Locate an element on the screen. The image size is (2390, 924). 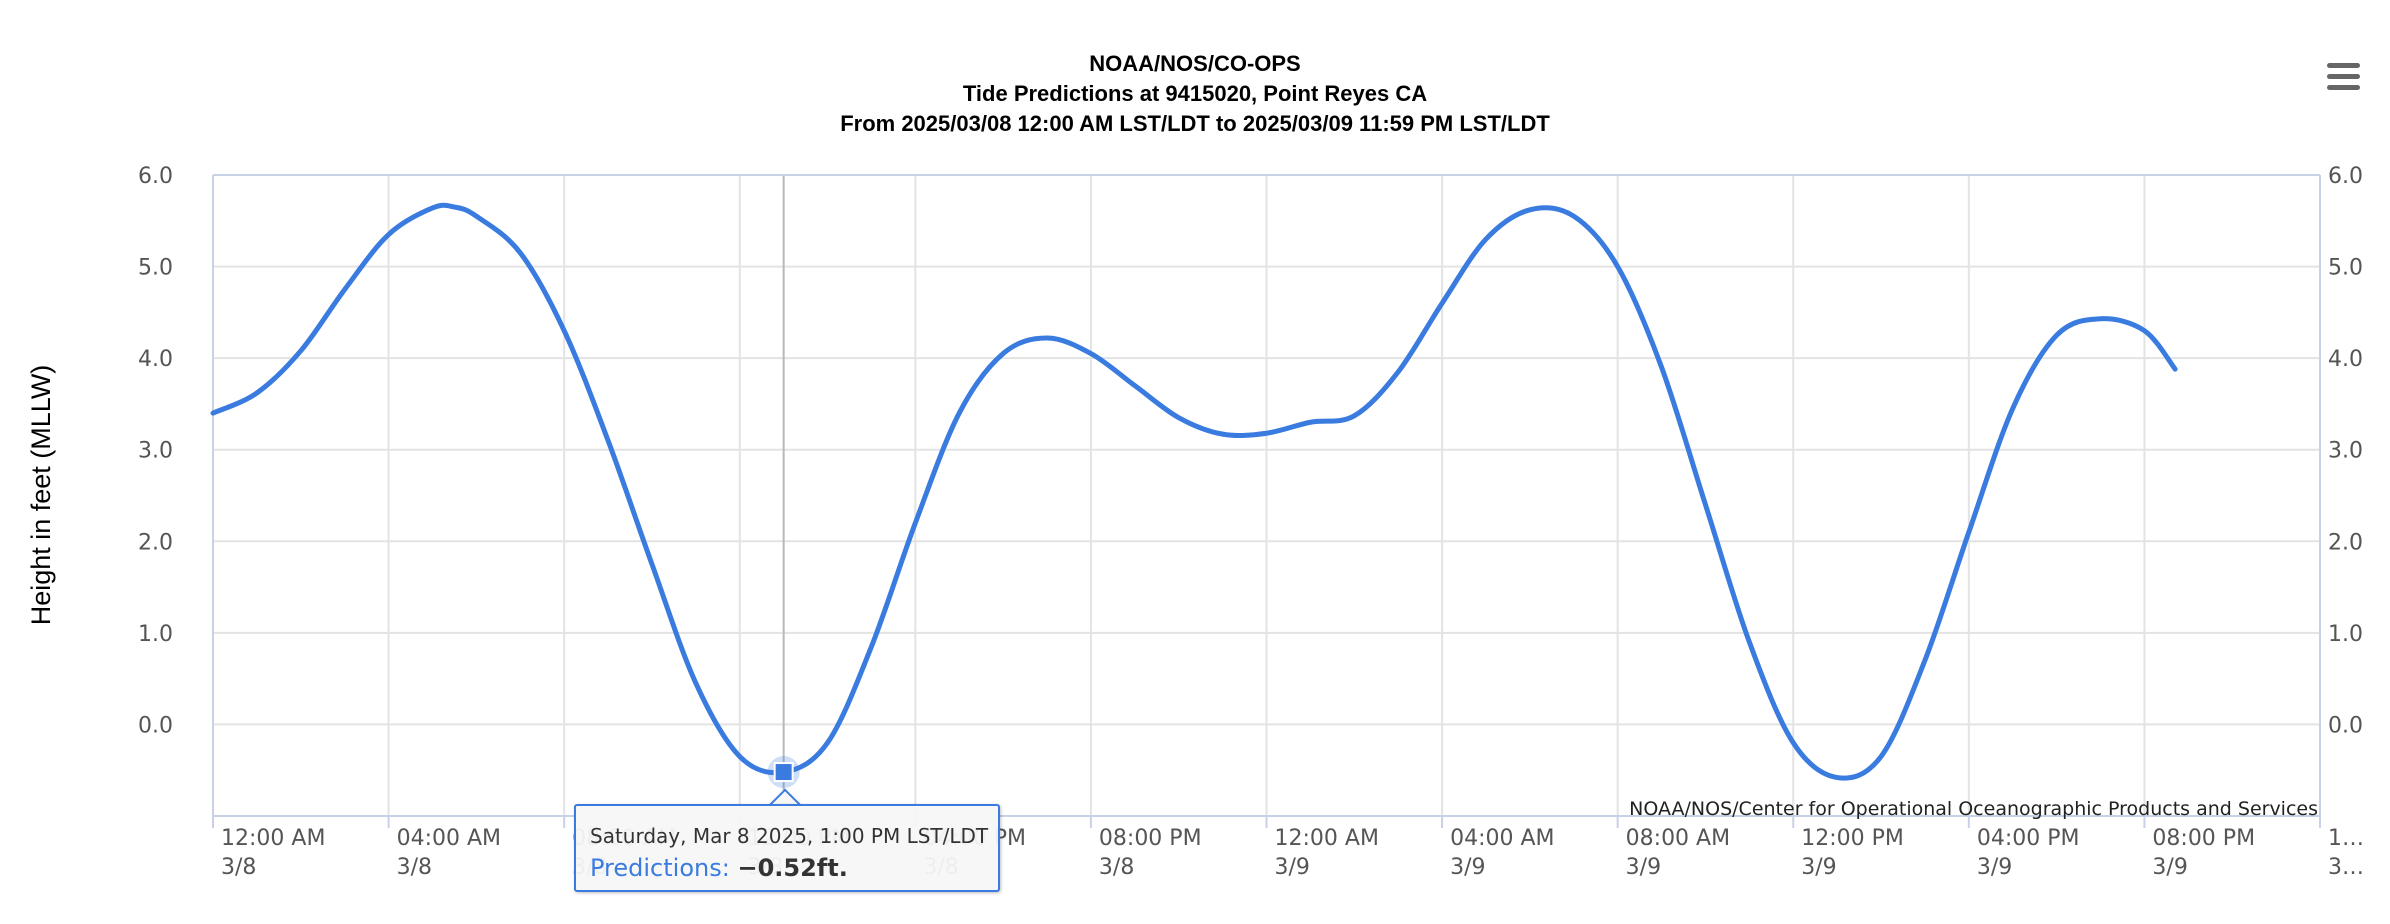
x-tick-label: 12:00 PM is located at coordinates (1852, 838).